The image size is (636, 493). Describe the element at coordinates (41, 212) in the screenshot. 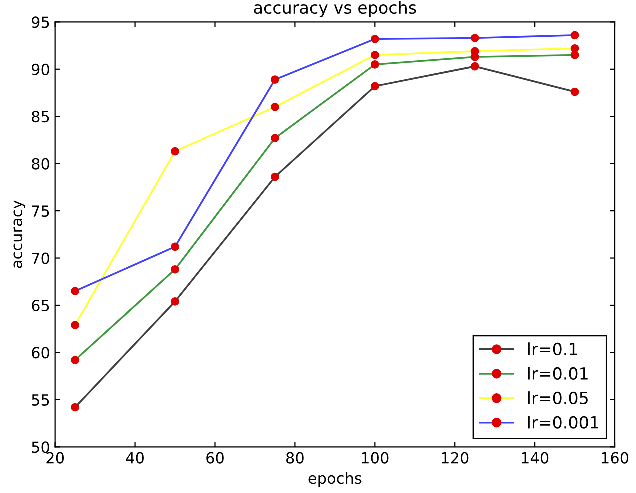

I see `y-tick-label: 75` at that location.